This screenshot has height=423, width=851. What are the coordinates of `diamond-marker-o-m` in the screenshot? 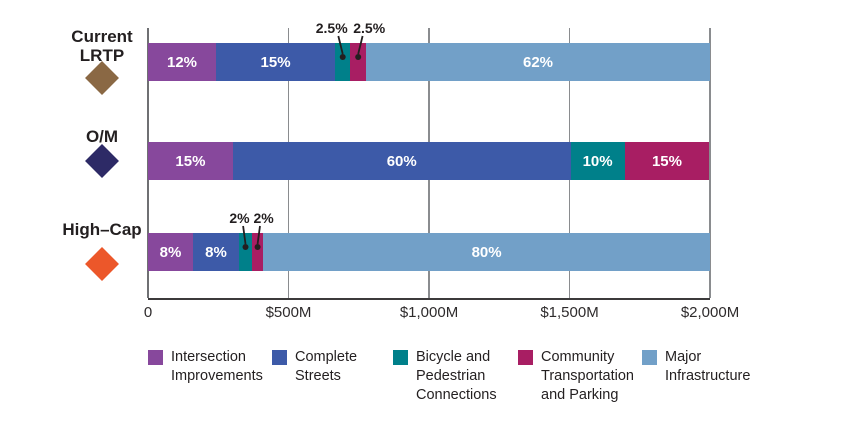 It's located at (102, 161).